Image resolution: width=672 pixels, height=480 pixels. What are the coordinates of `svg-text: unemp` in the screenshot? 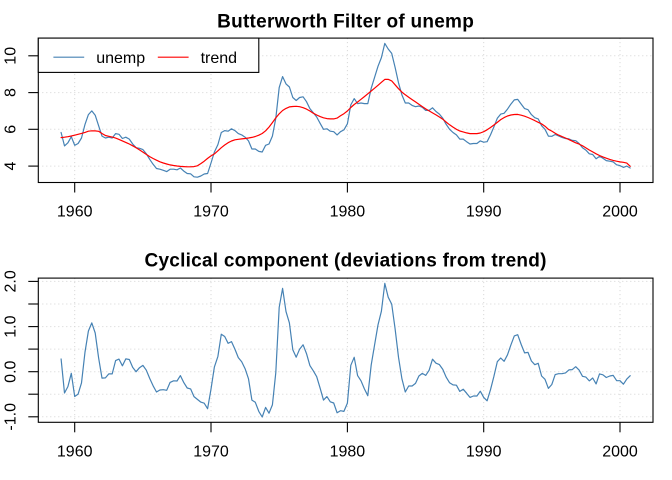 It's located at (120, 58).